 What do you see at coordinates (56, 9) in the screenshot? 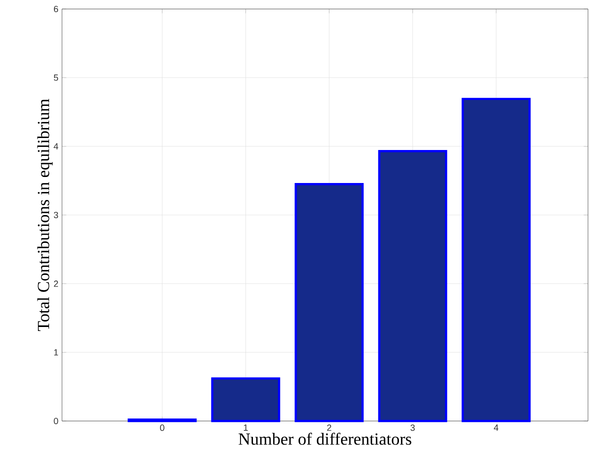
I see `y-tick-label: 6` at bounding box center [56, 9].